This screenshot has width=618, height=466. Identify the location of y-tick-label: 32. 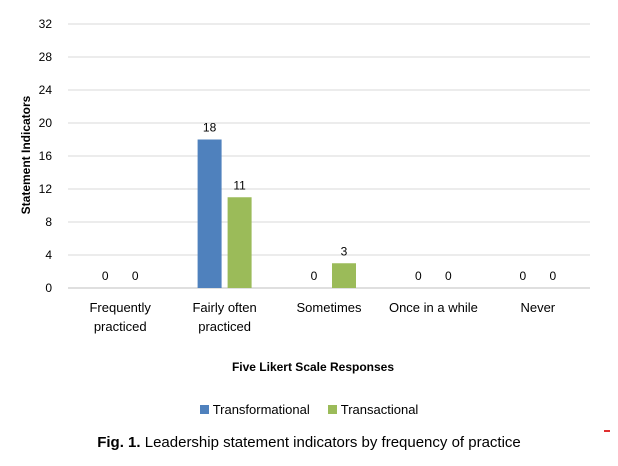
(46, 24).